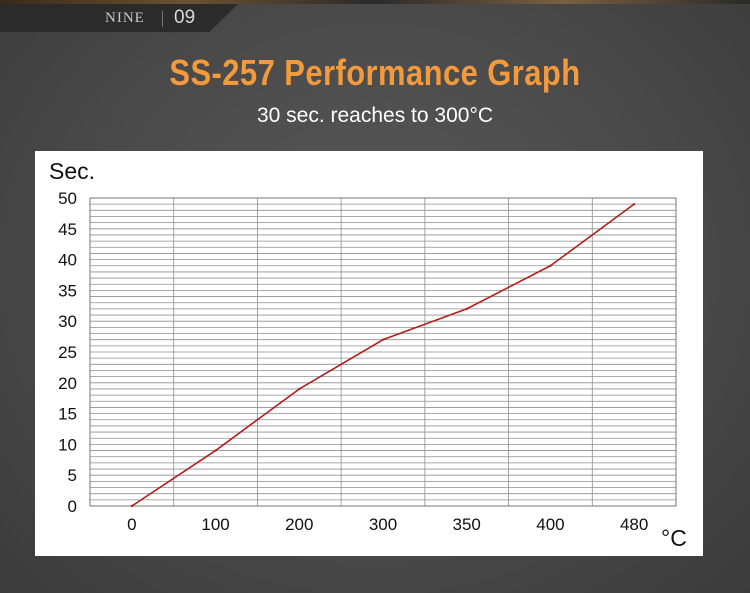  Describe the element at coordinates (67, 321) in the screenshot. I see `y-tick-label: 30` at that location.